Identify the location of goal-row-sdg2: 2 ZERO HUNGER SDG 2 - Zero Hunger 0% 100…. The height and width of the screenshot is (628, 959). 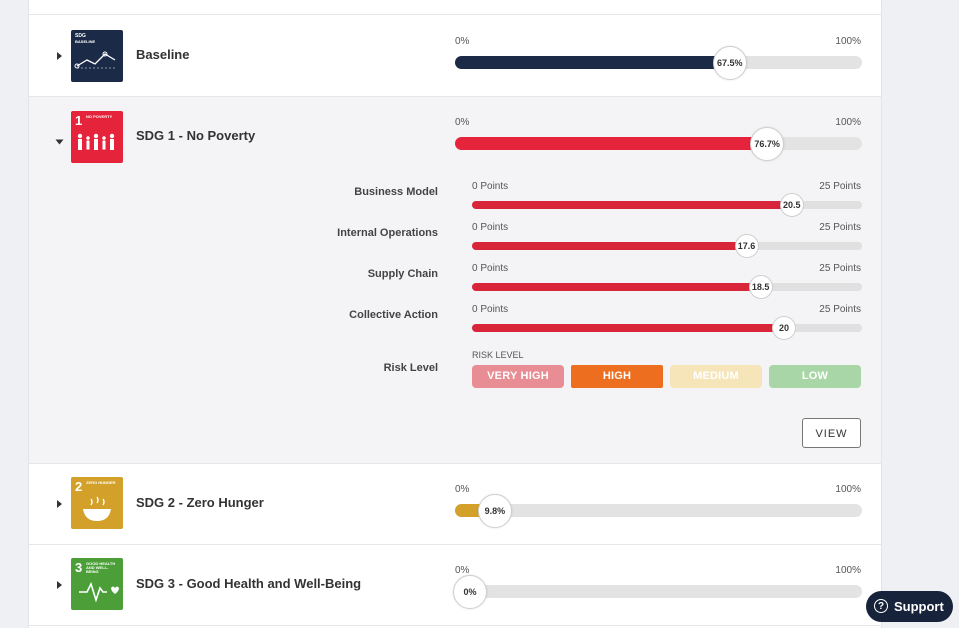
(455, 504).